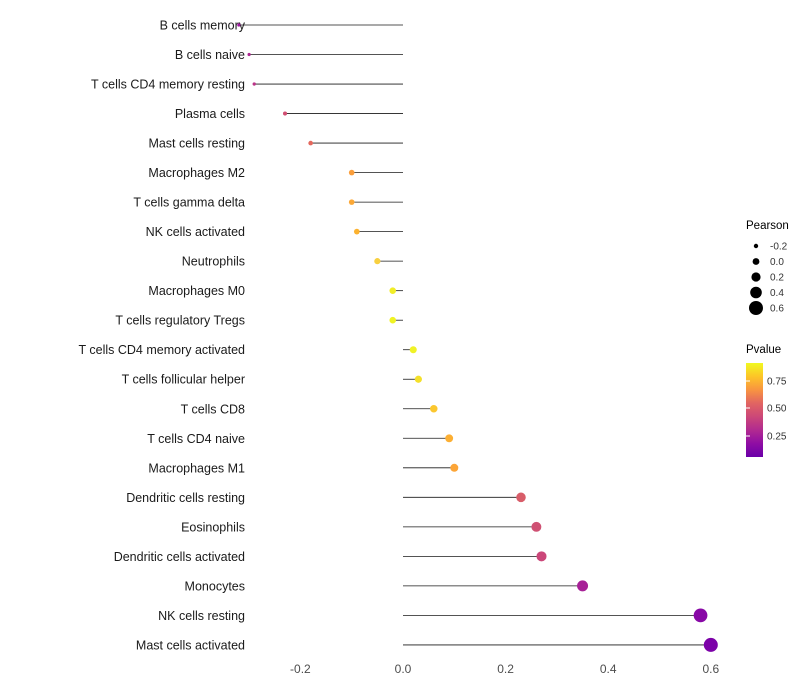 The image size is (800, 700). What do you see at coordinates (777, 262) in the screenshot?
I see `size-legend-label: 0.0` at bounding box center [777, 262].